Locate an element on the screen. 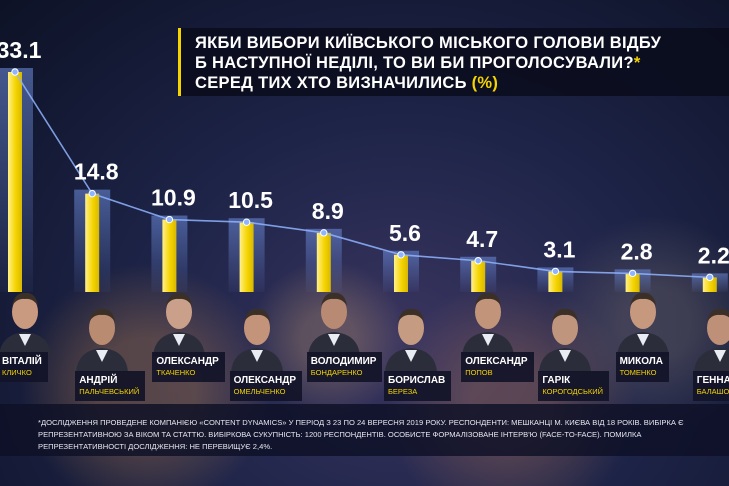 The height and width of the screenshot is (486, 729). candidate-last-name-3: ОМЕЛЬЧЕНКО is located at coordinates (259, 391).